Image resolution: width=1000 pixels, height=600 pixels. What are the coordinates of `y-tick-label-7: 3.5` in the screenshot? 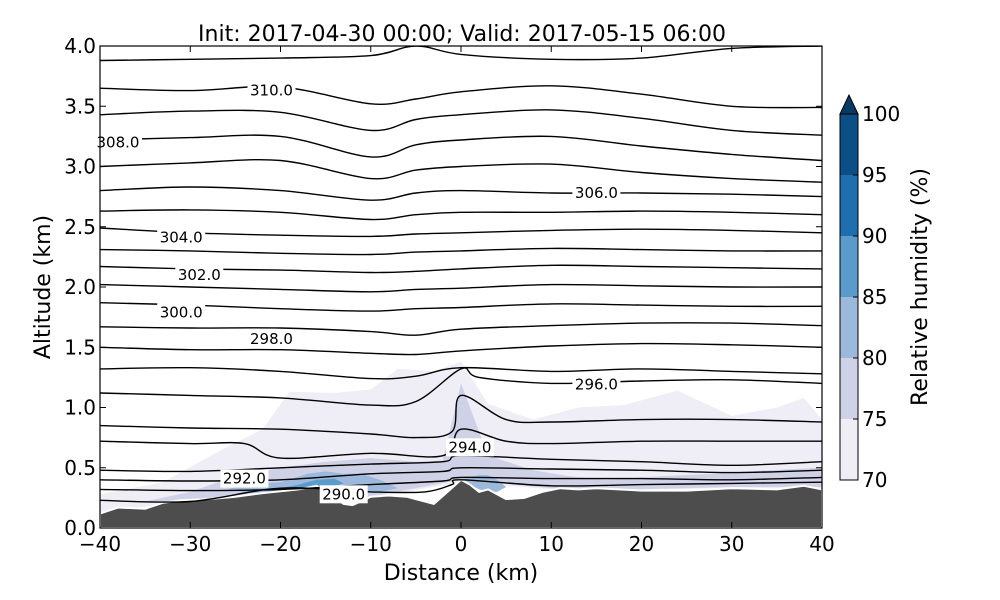 It's located at (80, 106).